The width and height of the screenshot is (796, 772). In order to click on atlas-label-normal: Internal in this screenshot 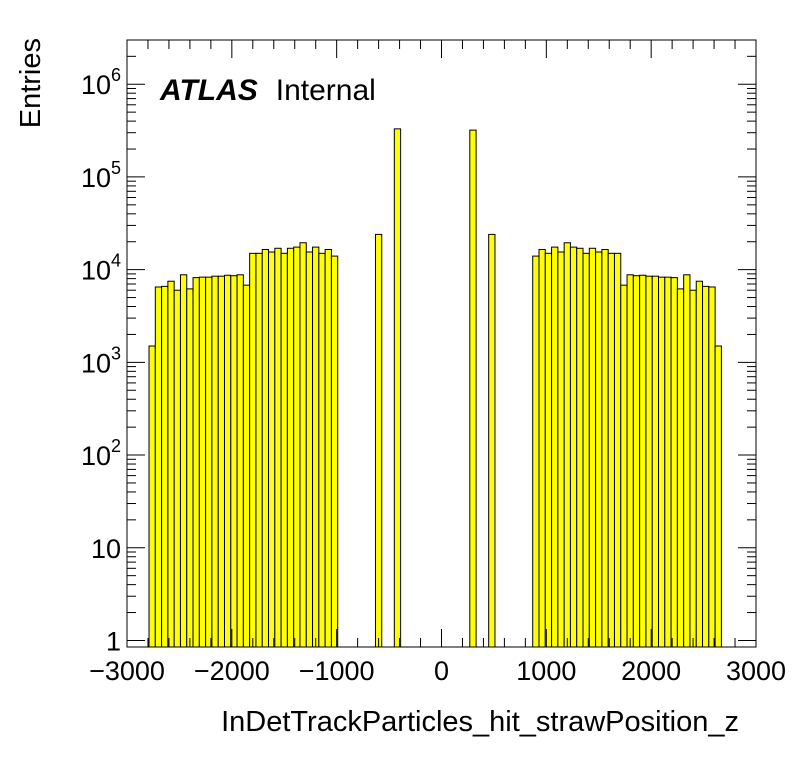, I will do `click(326, 90)`.